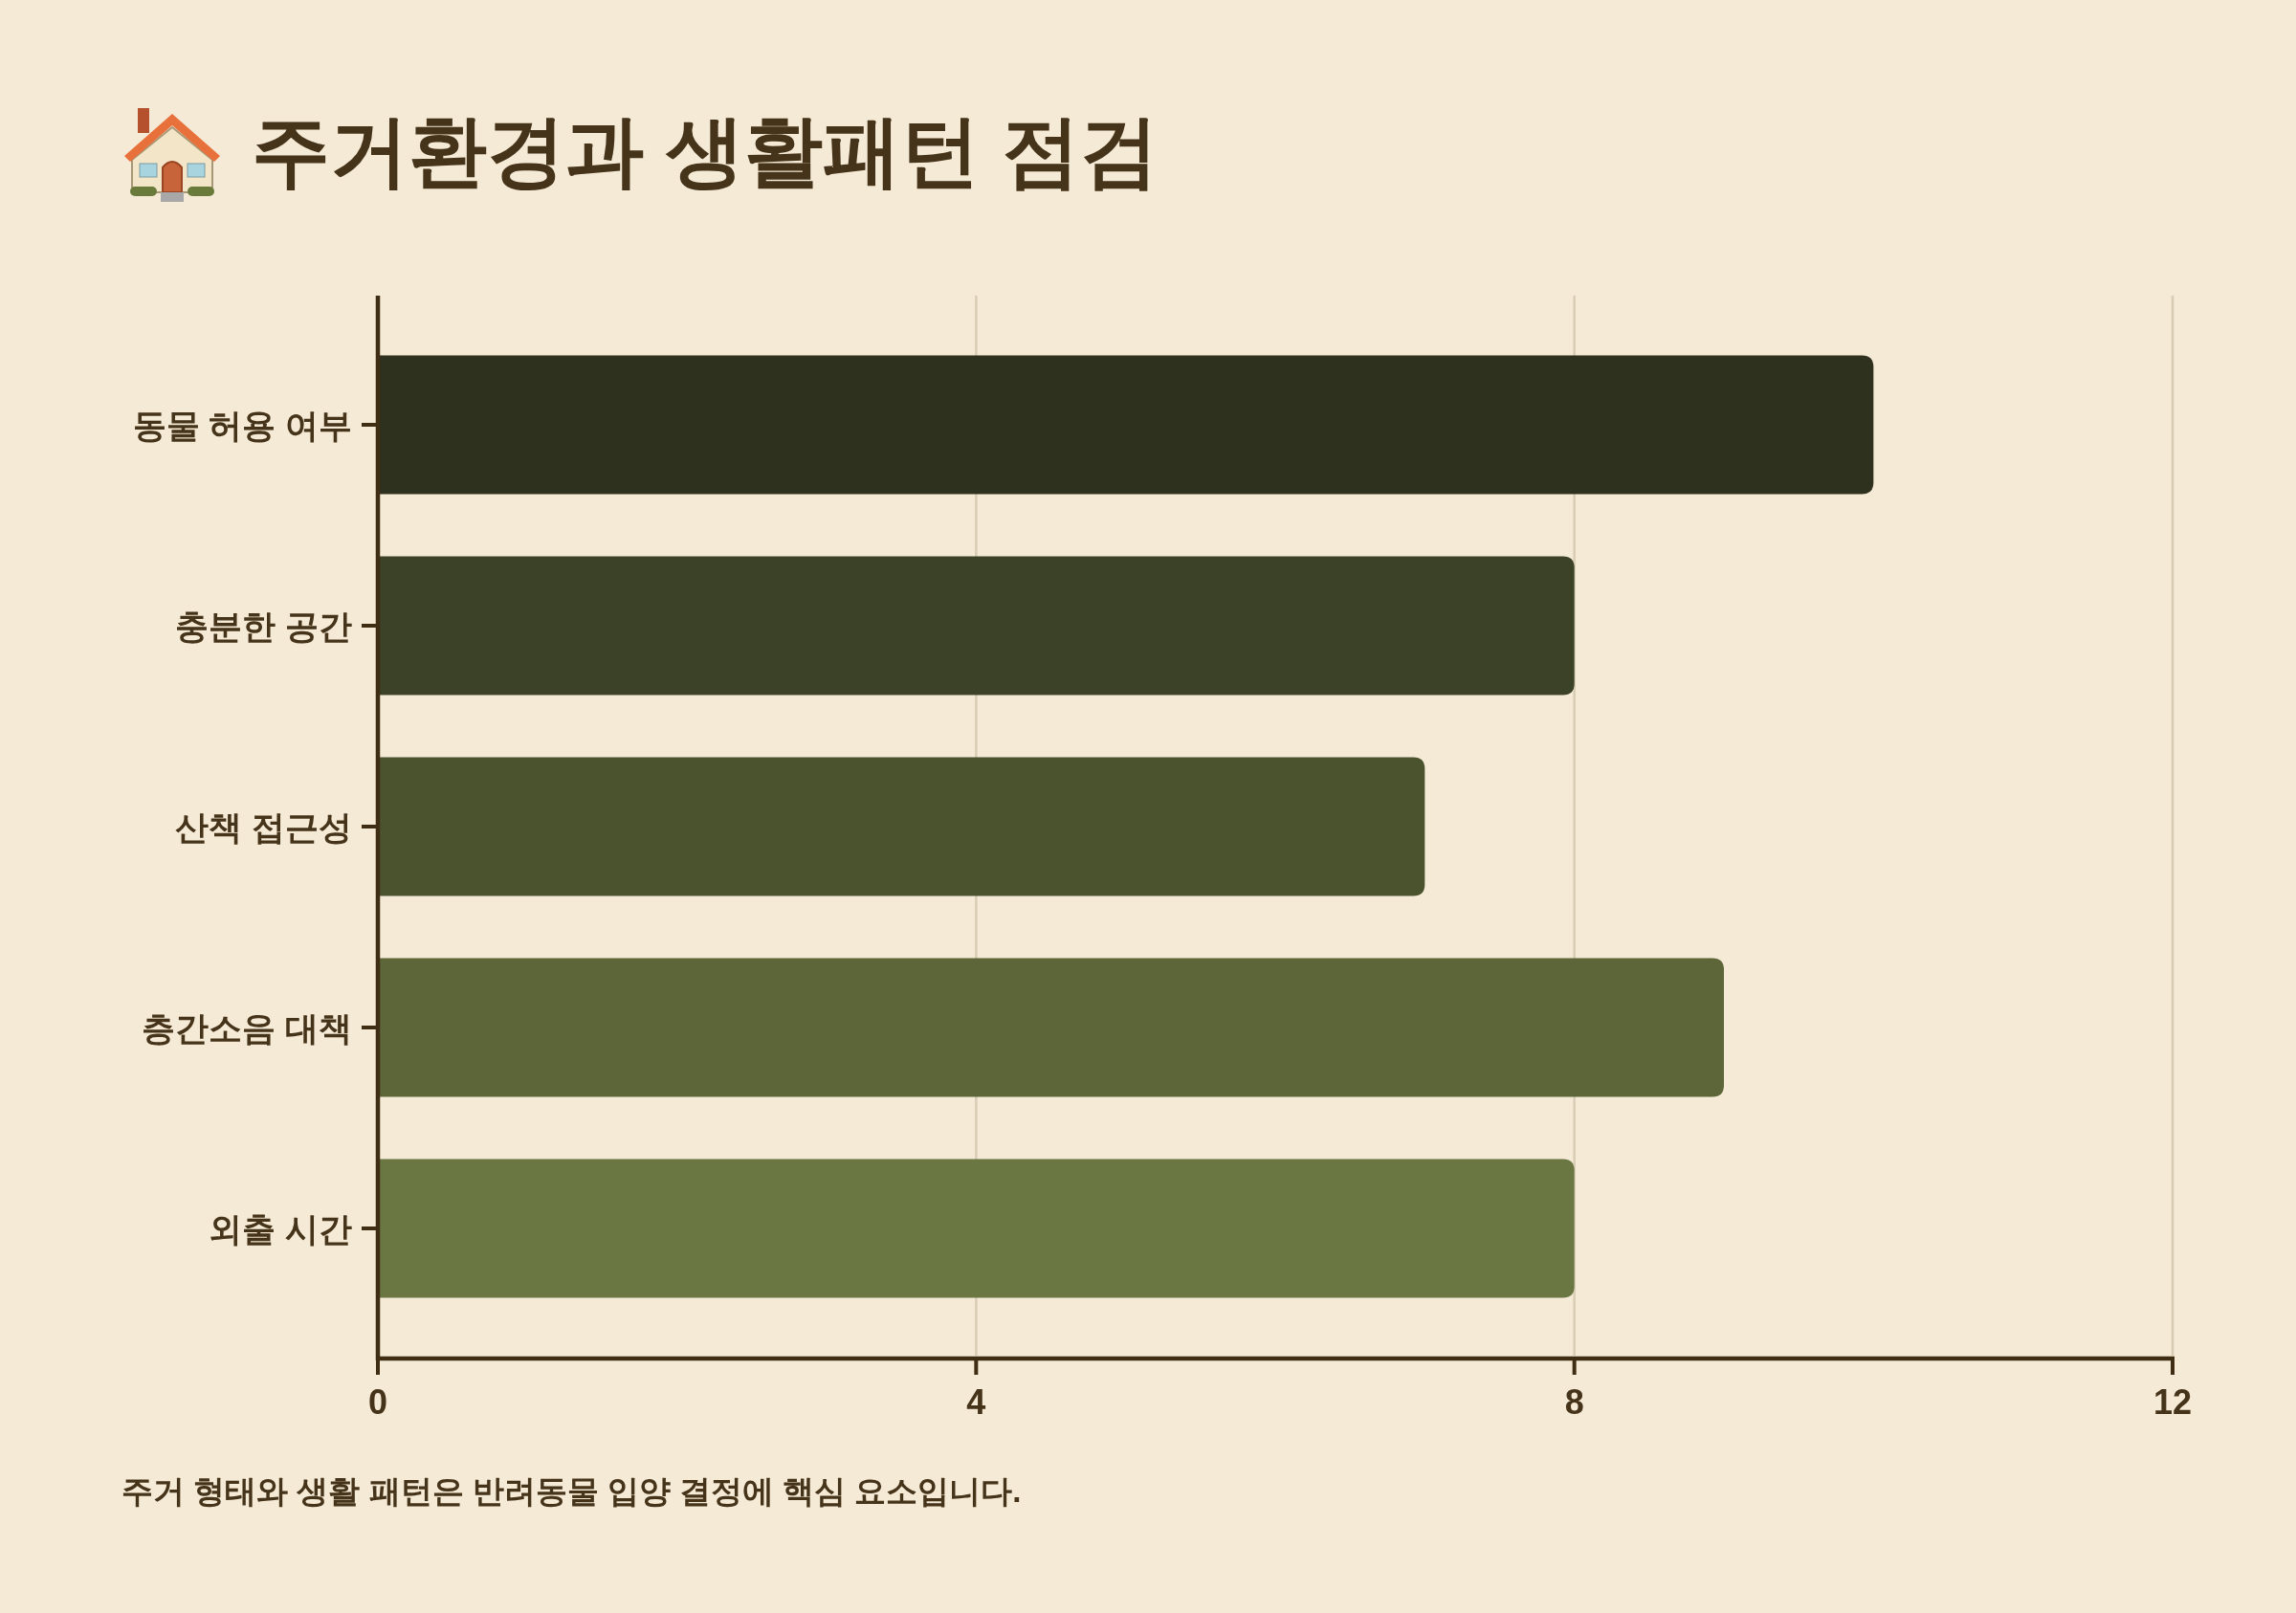 The image size is (2296, 1613). Describe the element at coordinates (1574, 1402) in the screenshot. I see `x-tick-label: 8` at that location.